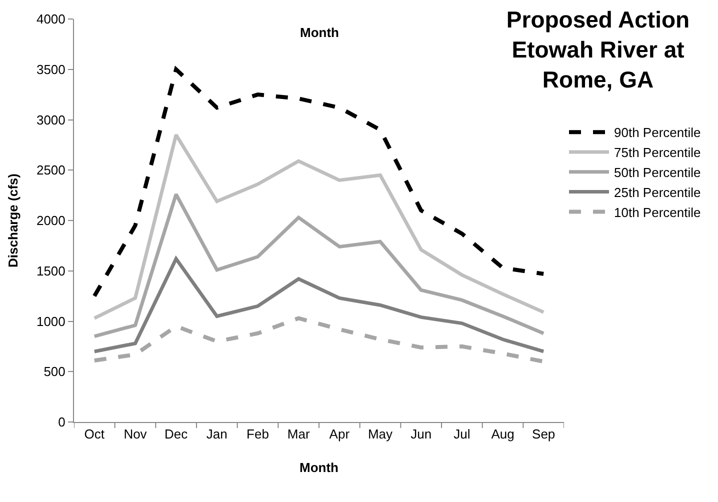 This screenshot has width=718, height=502. What do you see at coordinates (598, 49) in the screenshot?
I see `text: Proposed Action Etowah River at Rome, GA` at bounding box center [598, 49].